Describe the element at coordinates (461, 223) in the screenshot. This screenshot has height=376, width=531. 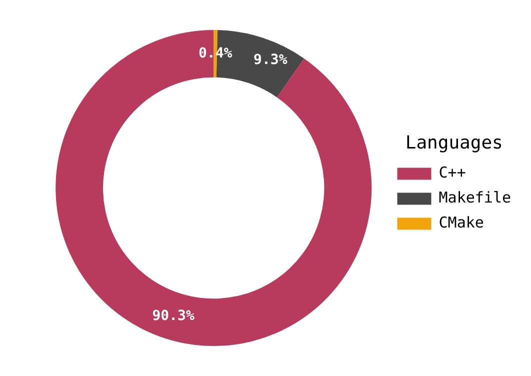
I see `legend-label: CMake` at that location.